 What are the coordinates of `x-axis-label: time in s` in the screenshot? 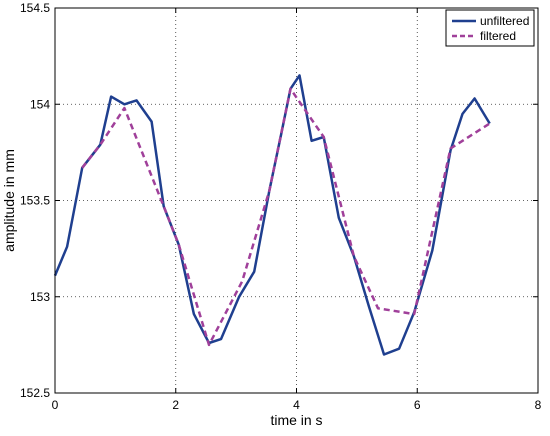 It's located at (296, 420).